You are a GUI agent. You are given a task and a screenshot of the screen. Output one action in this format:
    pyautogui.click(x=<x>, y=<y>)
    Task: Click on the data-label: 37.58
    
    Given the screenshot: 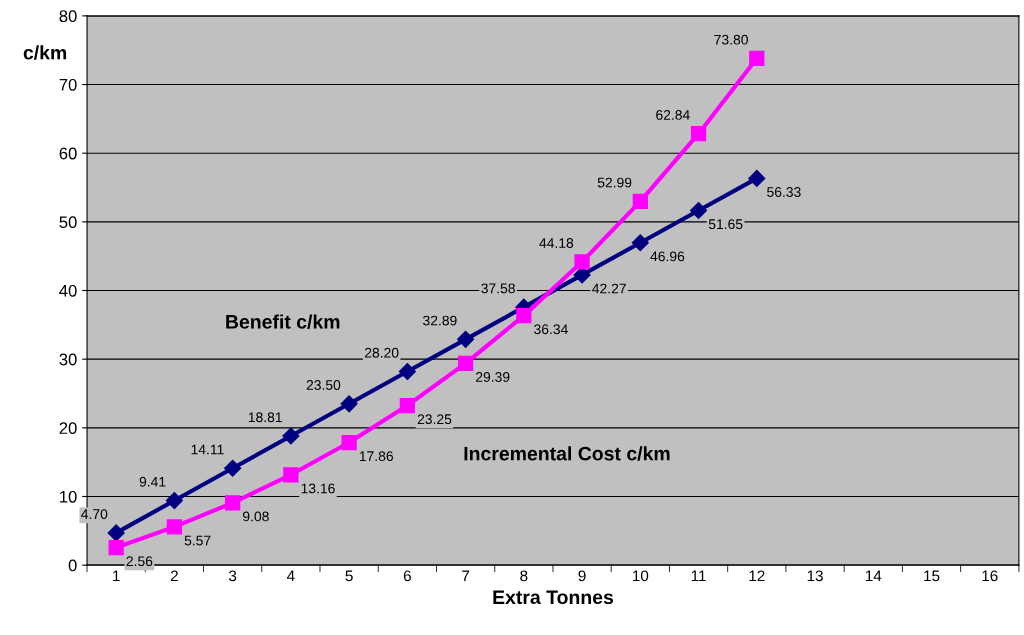 What is the action you would take?
    pyautogui.click(x=498, y=288)
    